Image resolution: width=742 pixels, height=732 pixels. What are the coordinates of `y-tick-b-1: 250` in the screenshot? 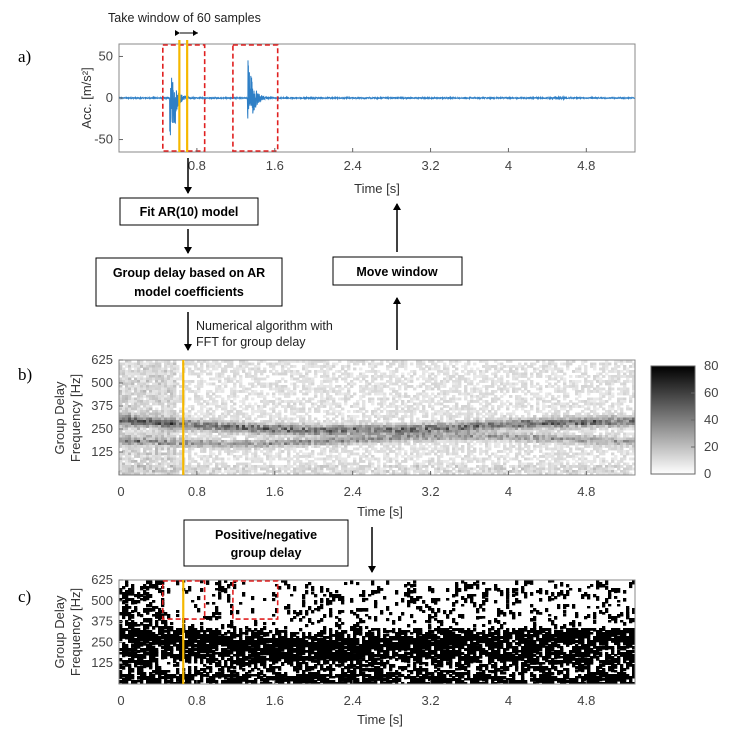 It's located at (102, 428).